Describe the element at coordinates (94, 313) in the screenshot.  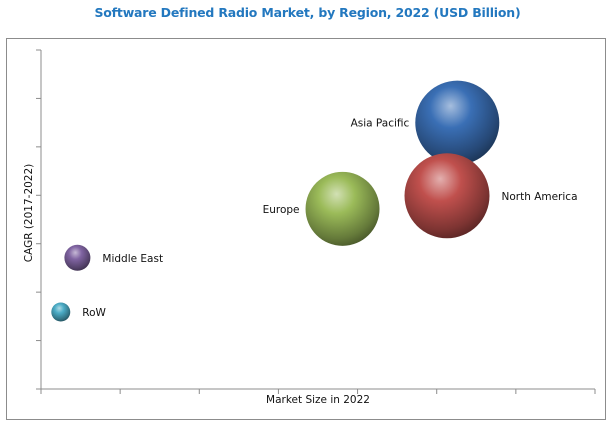
I see `bubble-label: RoW` at that location.